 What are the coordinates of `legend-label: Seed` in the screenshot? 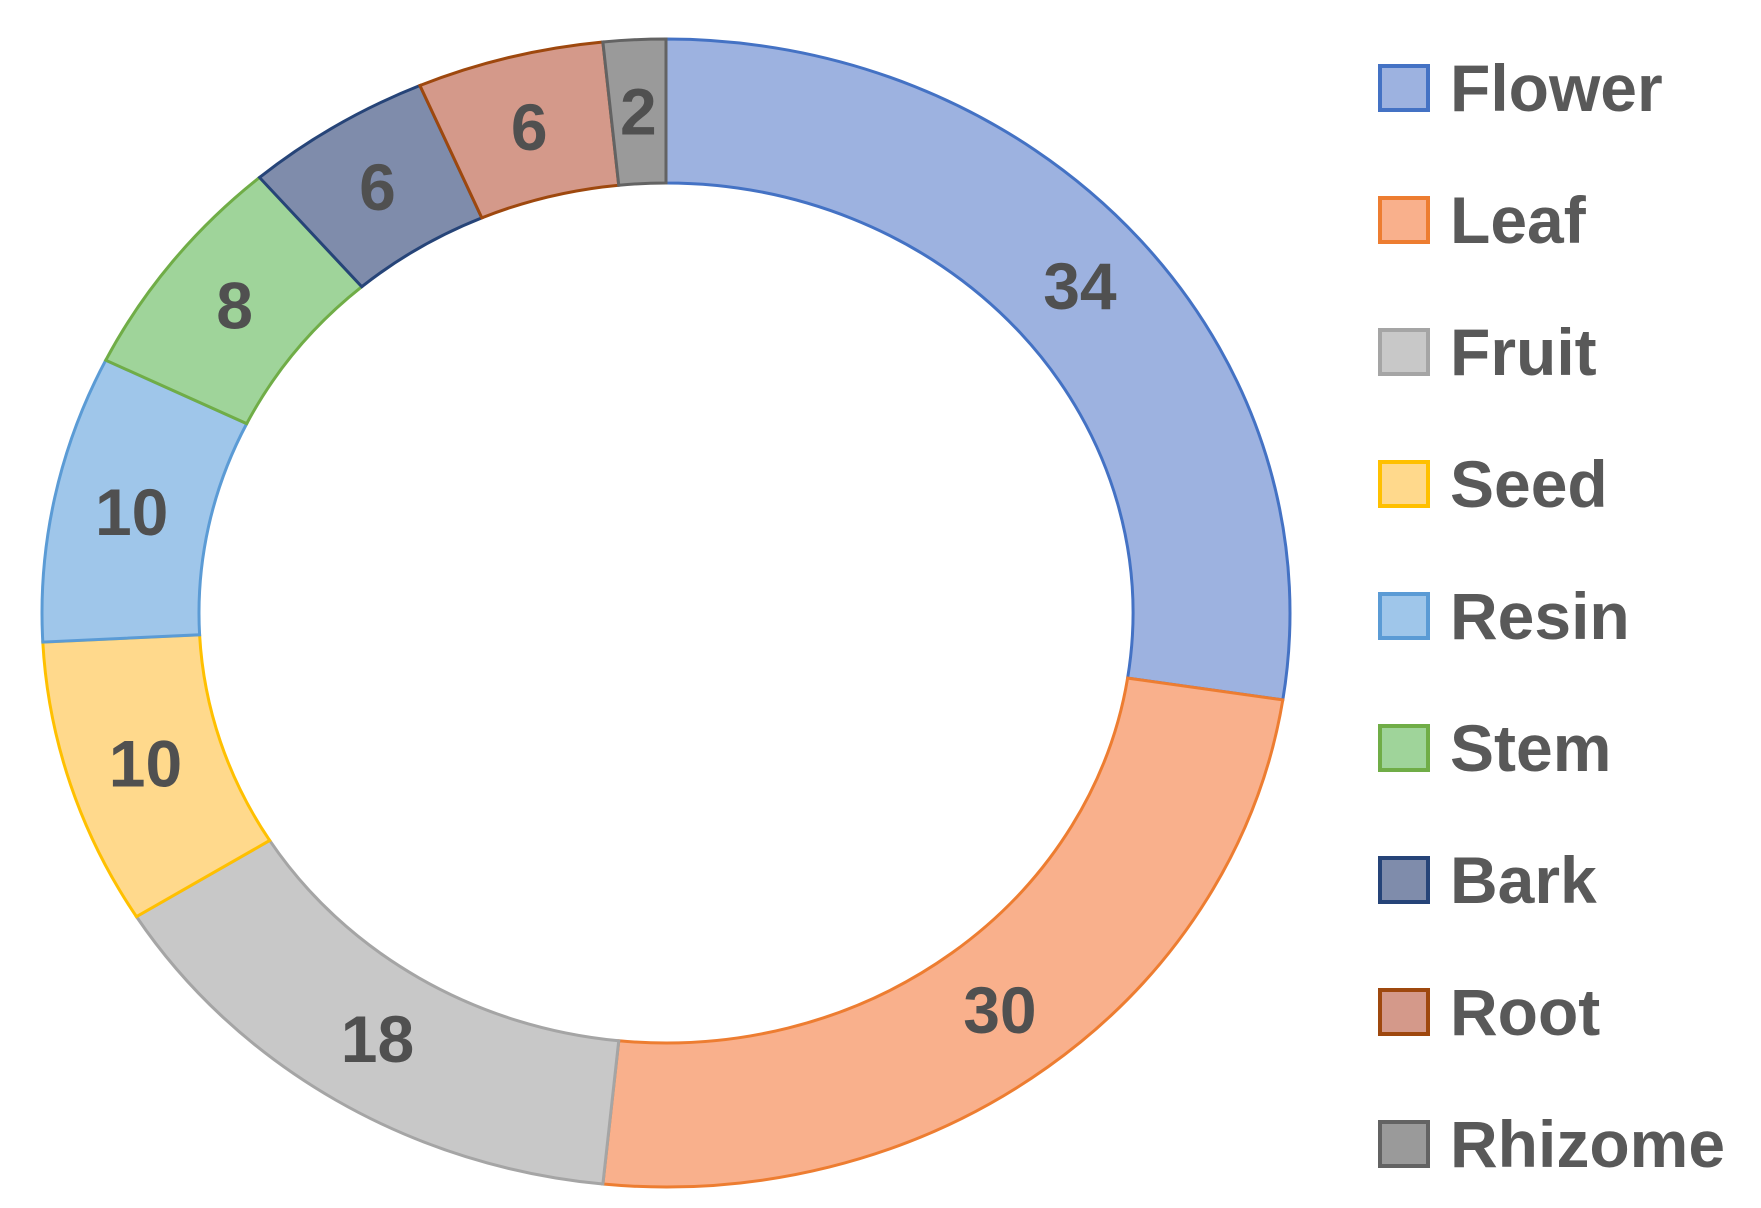 It's located at (1529, 484).